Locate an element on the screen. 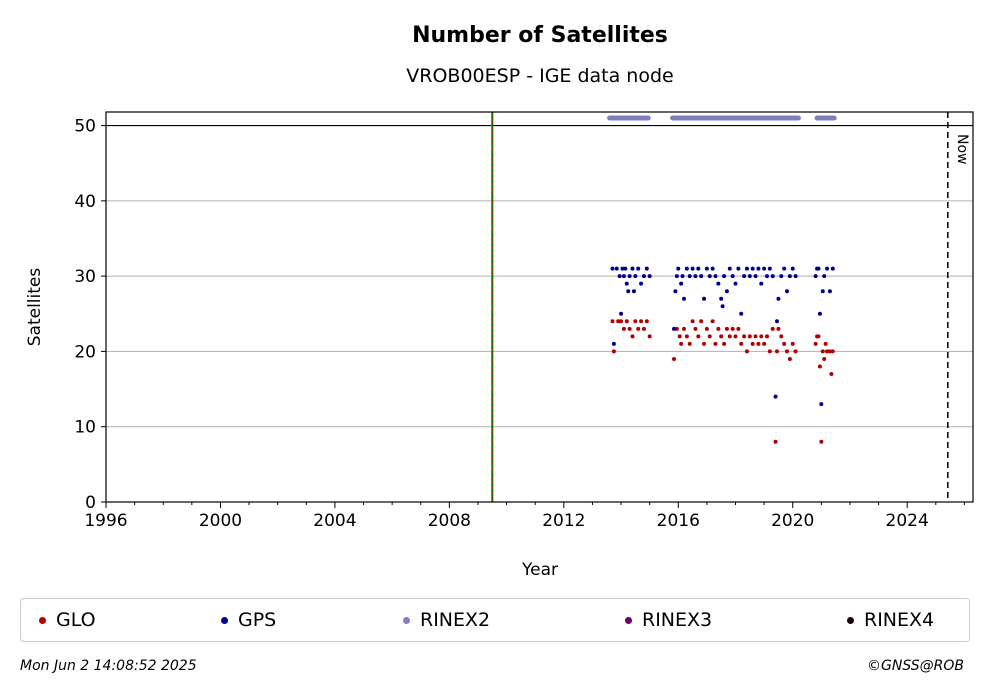  legend-label: RINEX4 is located at coordinates (899, 620).